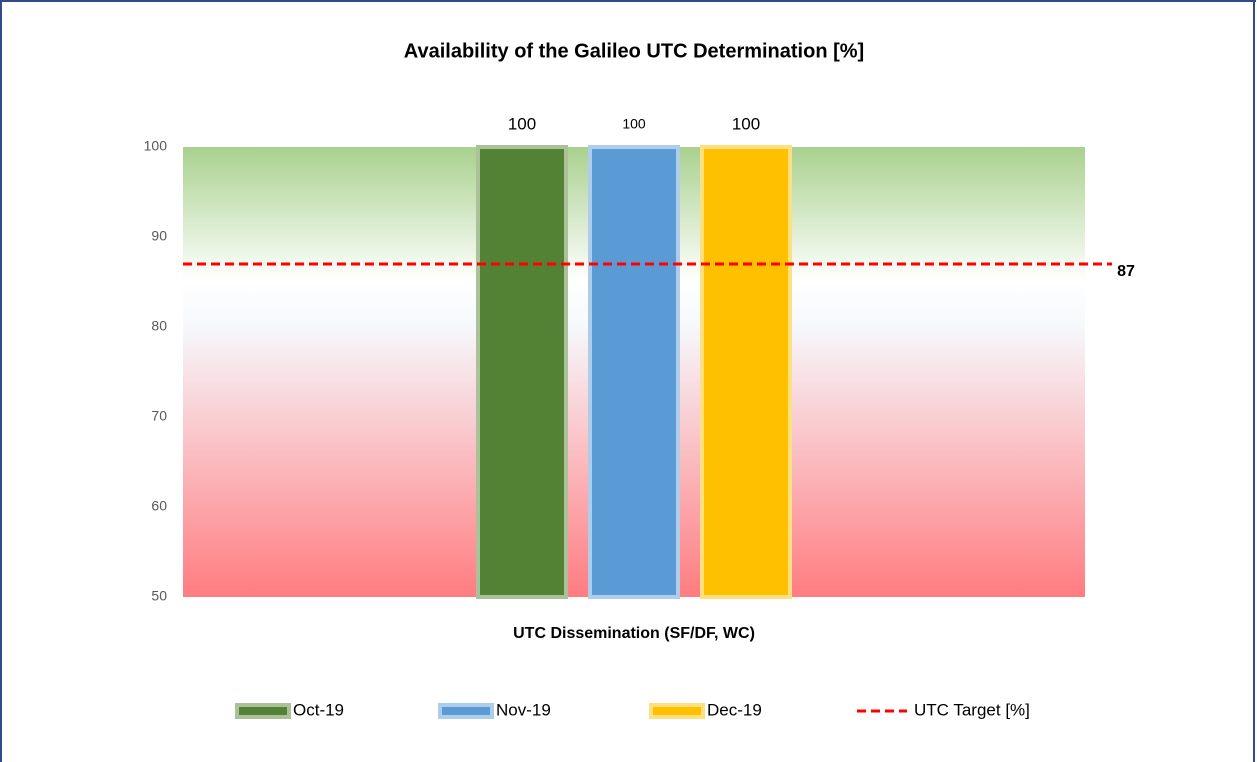  What do you see at coordinates (318, 709) in the screenshot?
I see `legend-label: Oct-19` at bounding box center [318, 709].